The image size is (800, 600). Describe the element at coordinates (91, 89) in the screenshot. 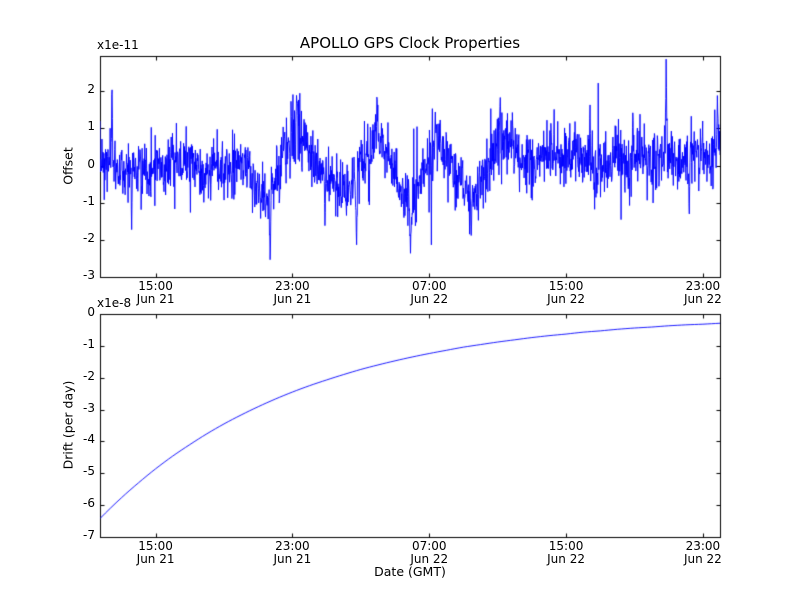

I see `y-tick-label: 2` at that location.